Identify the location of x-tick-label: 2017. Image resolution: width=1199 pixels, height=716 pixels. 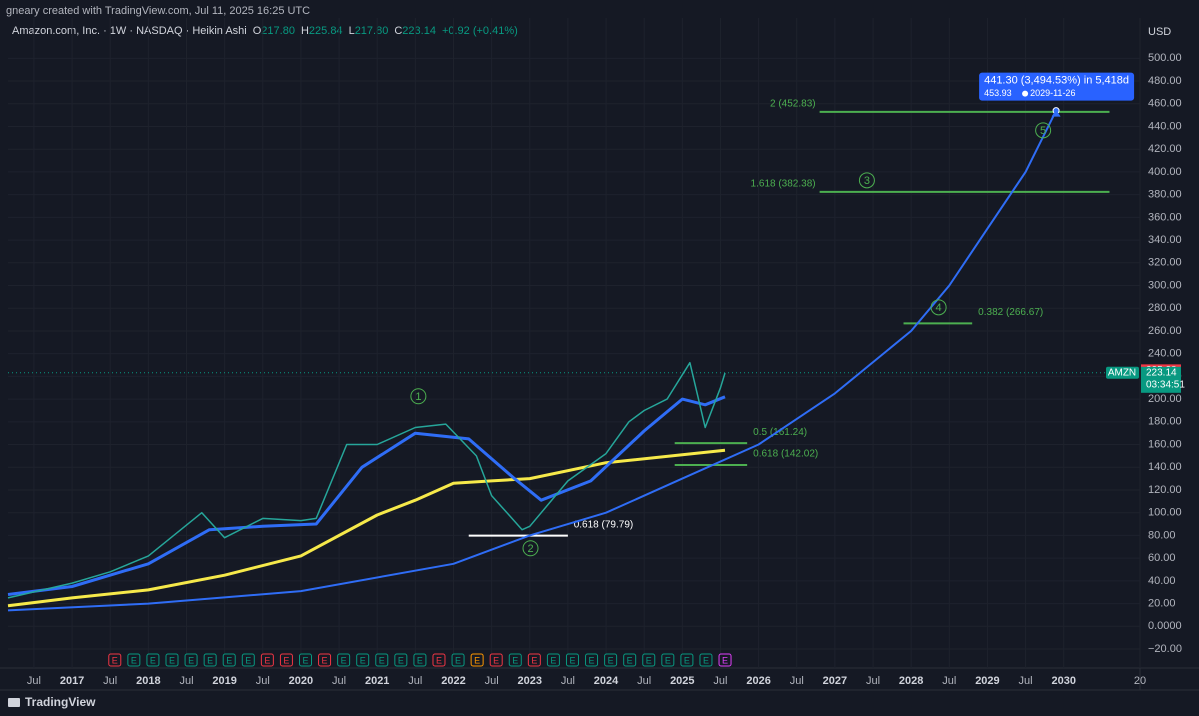
(72, 681).